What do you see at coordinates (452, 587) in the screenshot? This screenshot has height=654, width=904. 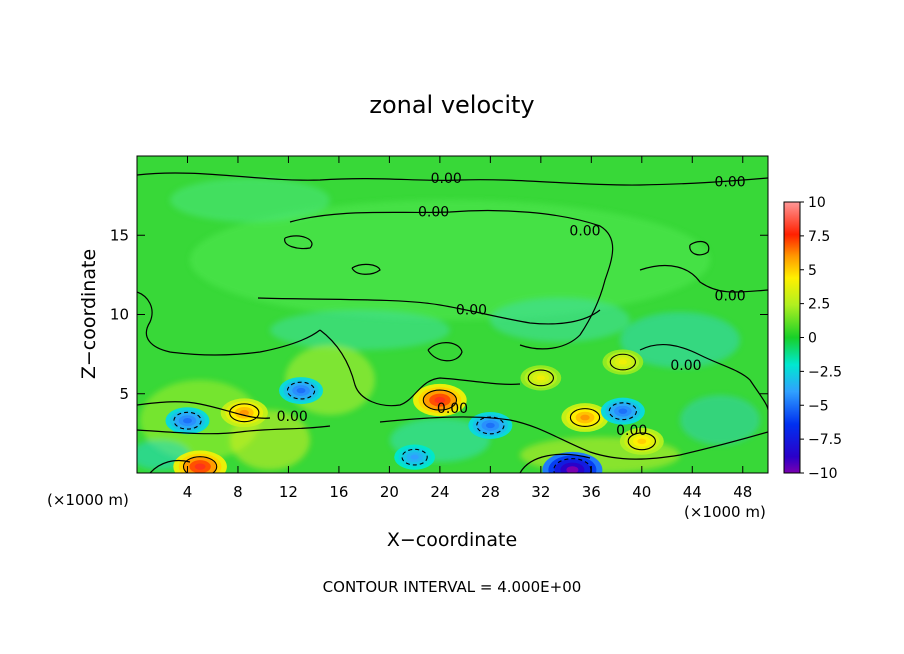 I see `contour-interval-note: CONTOUR INTERVAL = 4.000E+00` at bounding box center [452, 587].